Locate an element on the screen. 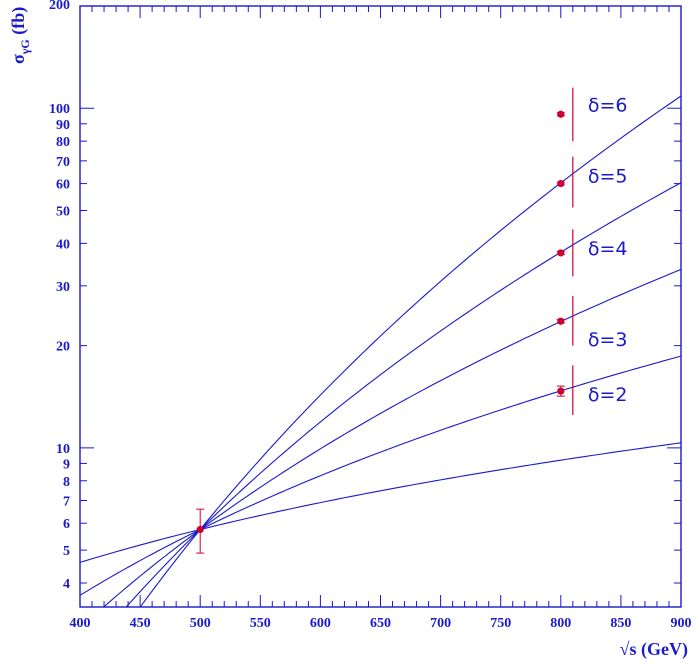 Image resolution: width=696 pixels, height=666 pixels. y-tick-label: 200 is located at coordinates (59, 6).